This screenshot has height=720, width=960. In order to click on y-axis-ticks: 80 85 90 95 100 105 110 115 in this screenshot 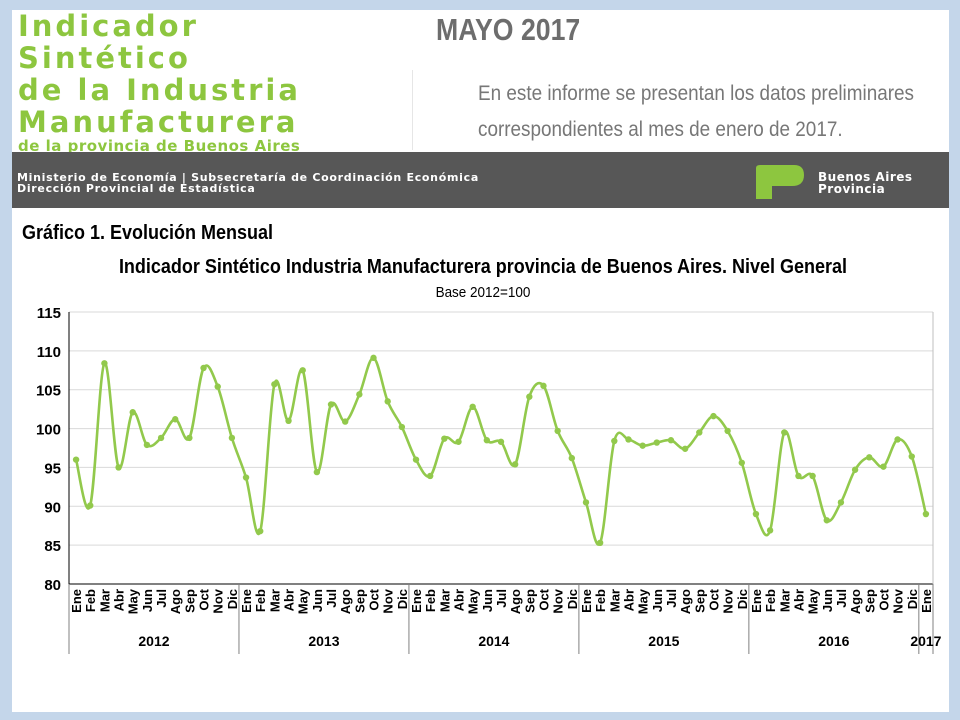, I will do `click(48, 449)`.